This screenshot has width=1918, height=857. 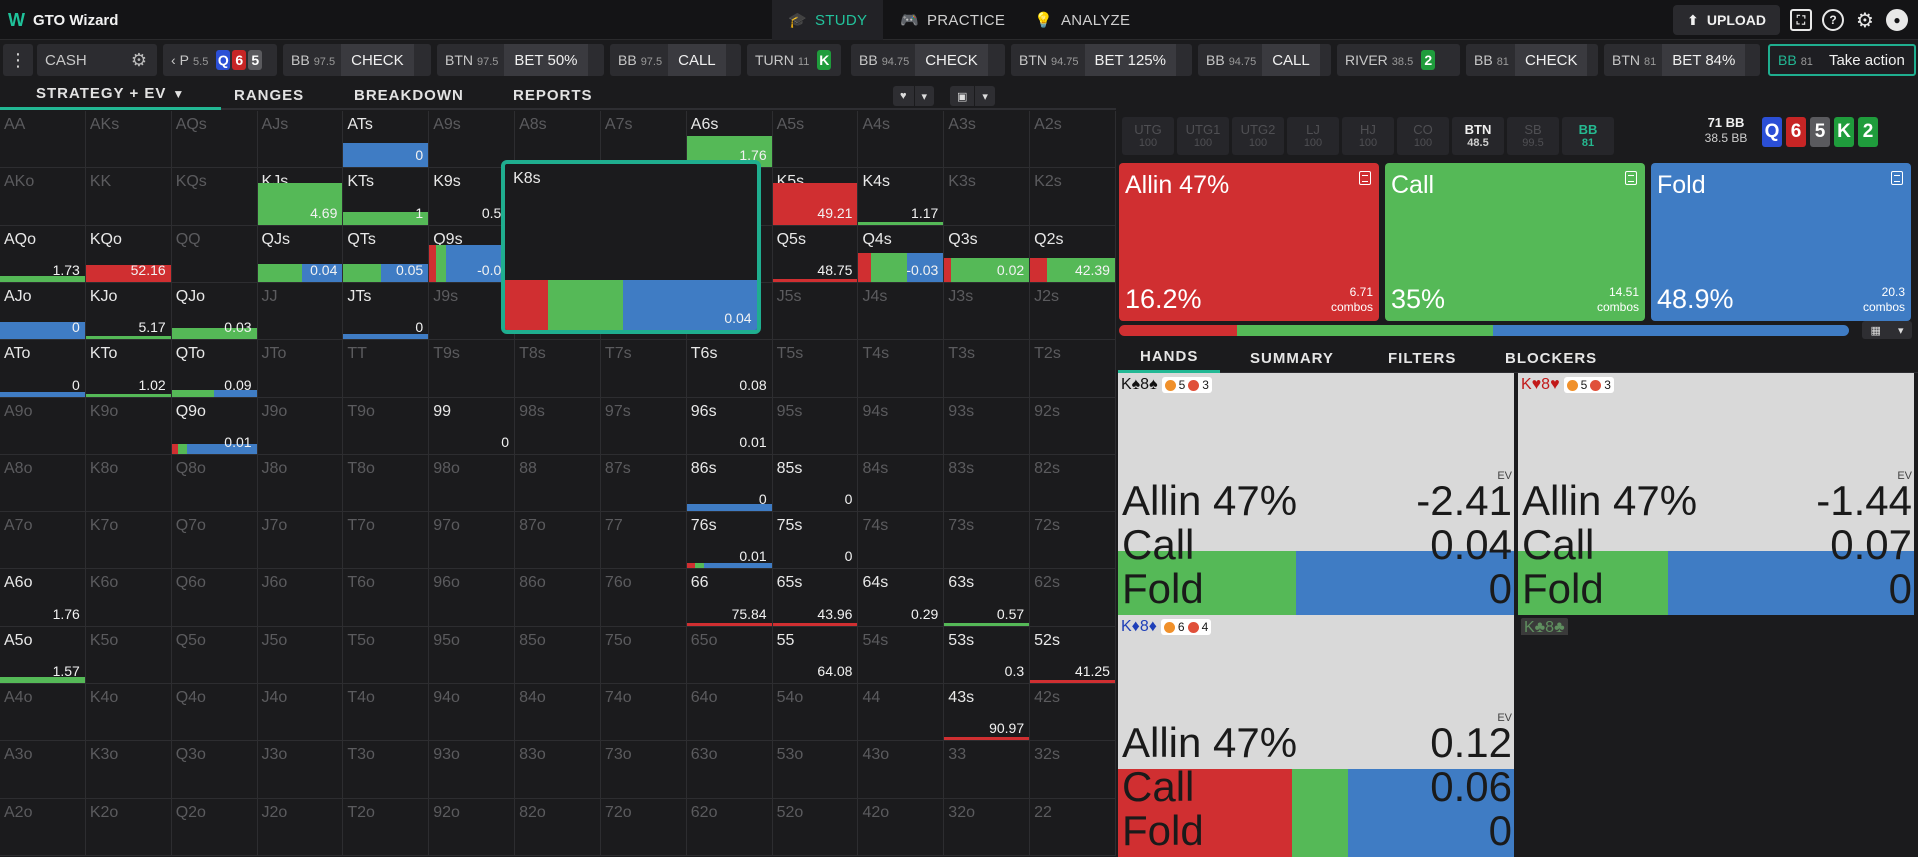 I want to click on hand-cell: 74s, so click(x=901, y=541).